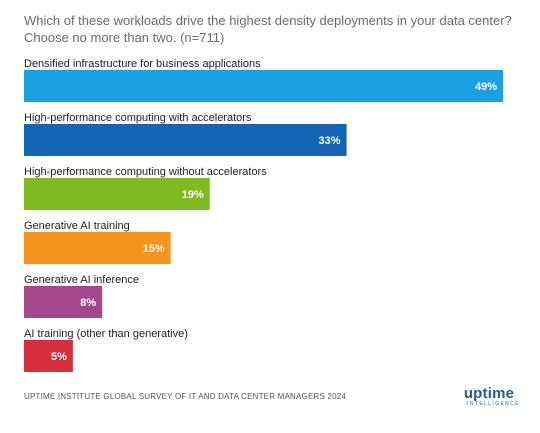 The image size is (540, 433). I want to click on logo-wordmark: uptime, so click(489, 393).